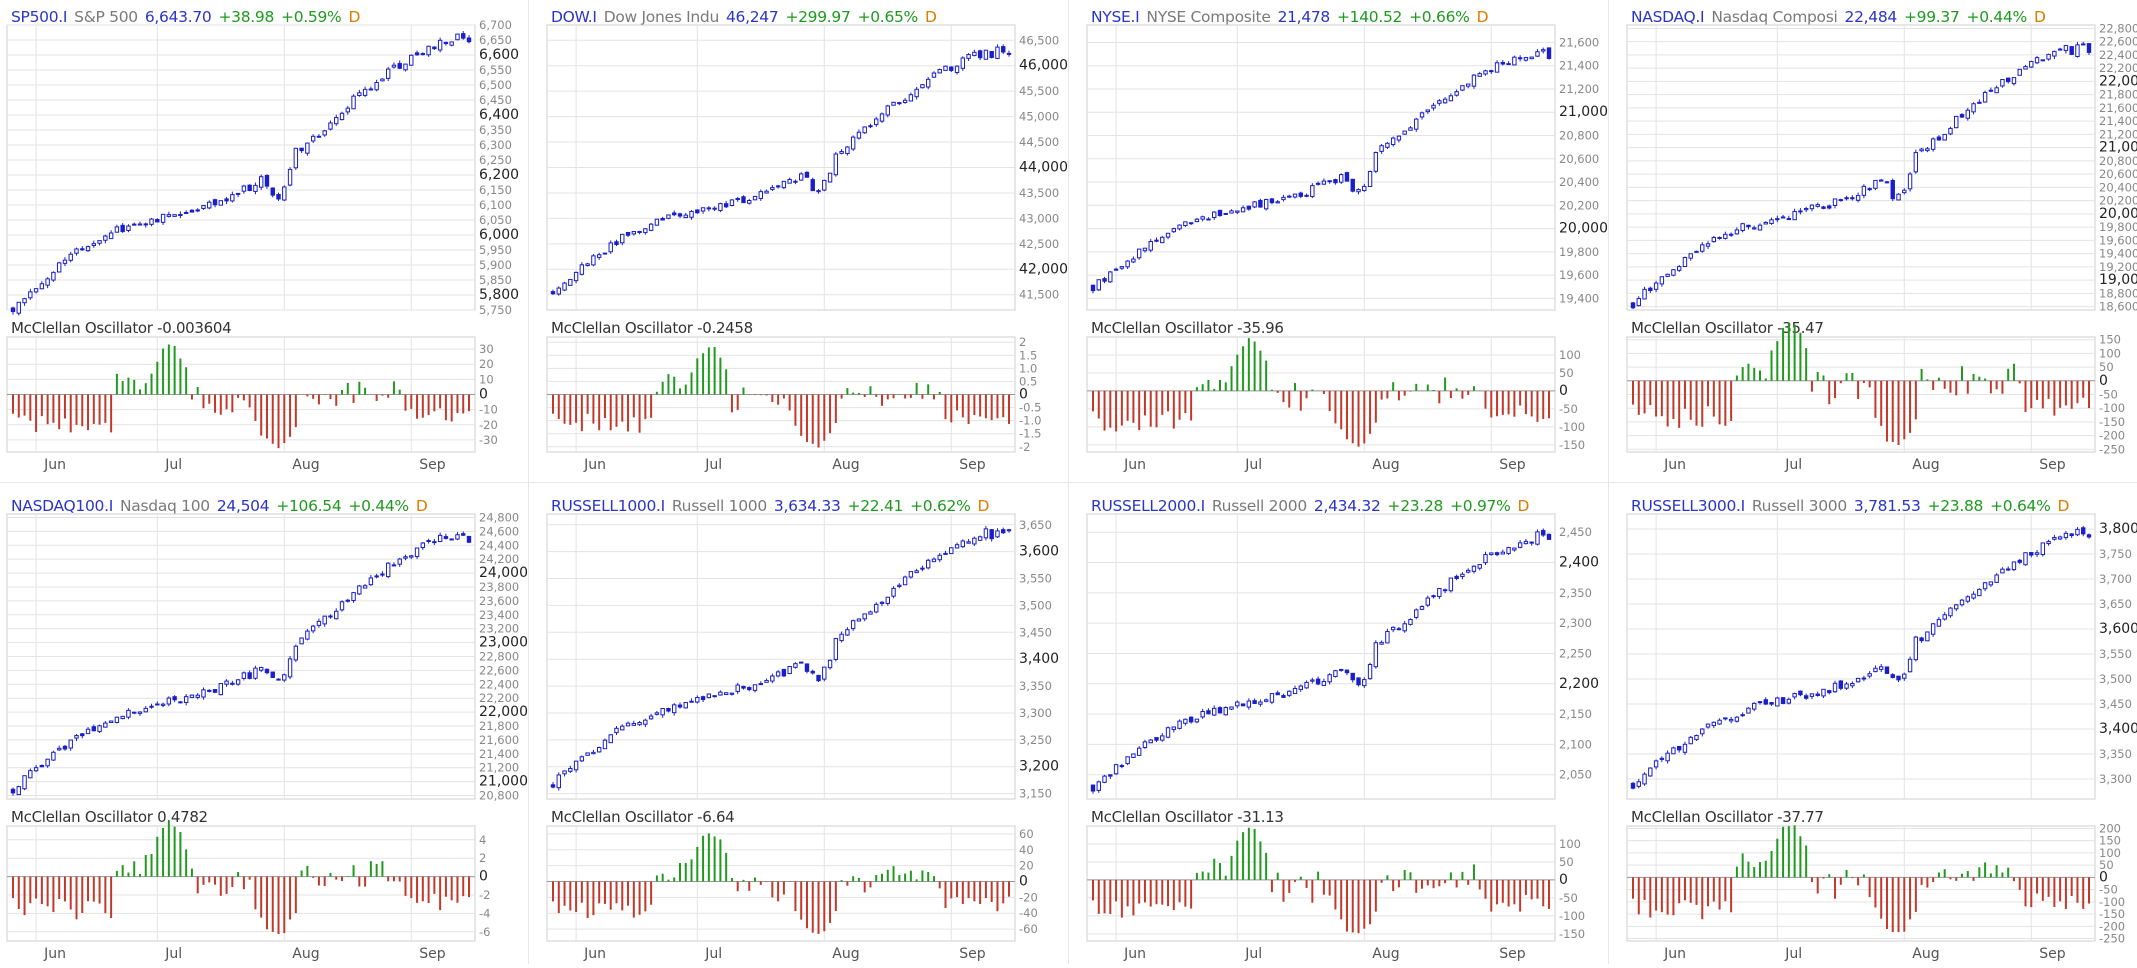  What do you see at coordinates (608, 506) in the screenshot?
I see `symbol-link: RUSSELL1000.I` at bounding box center [608, 506].